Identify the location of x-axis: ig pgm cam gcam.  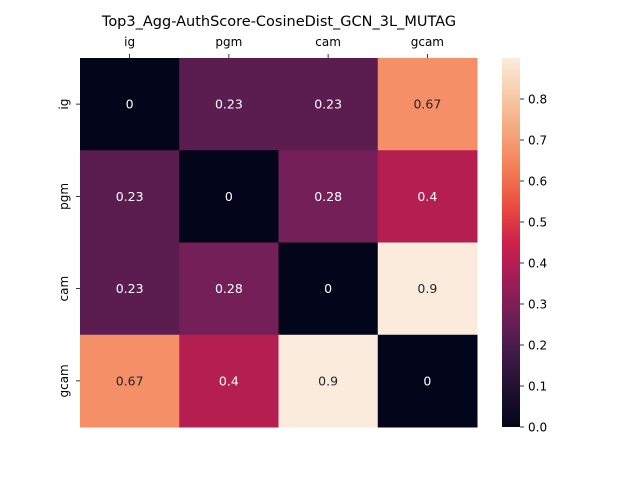
(284, 46).